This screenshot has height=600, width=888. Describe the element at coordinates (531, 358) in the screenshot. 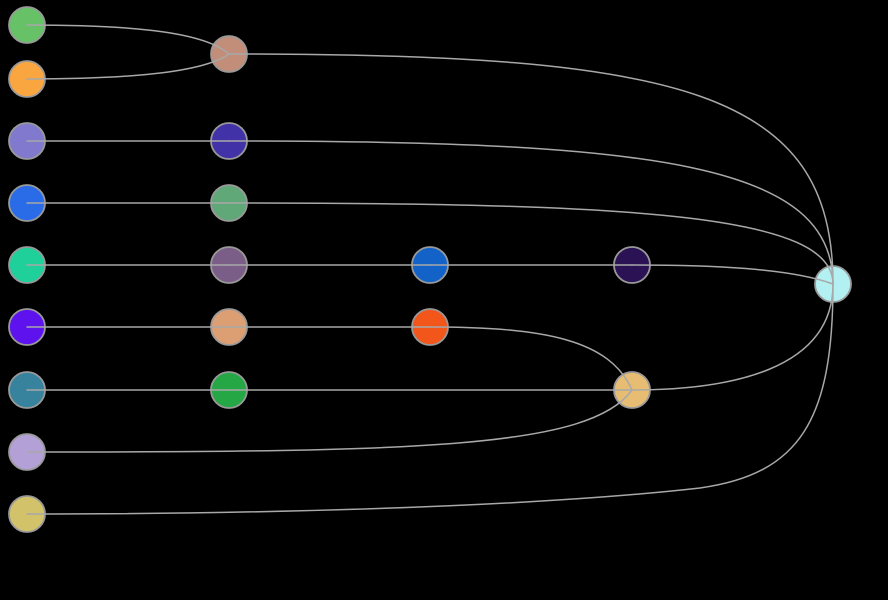

I see `graph-edge-P2-Q2` at that location.